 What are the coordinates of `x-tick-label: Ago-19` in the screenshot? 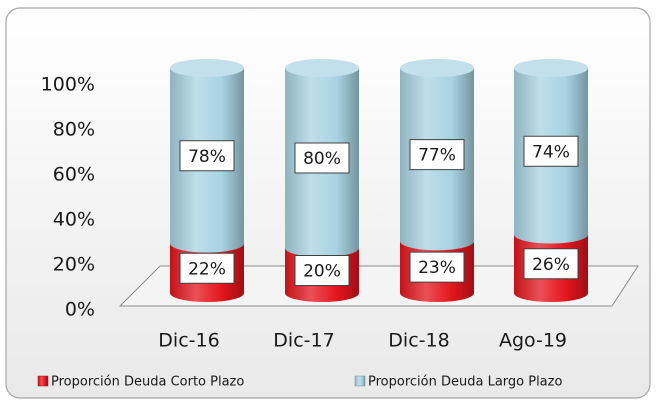 It's located at (533, 341).